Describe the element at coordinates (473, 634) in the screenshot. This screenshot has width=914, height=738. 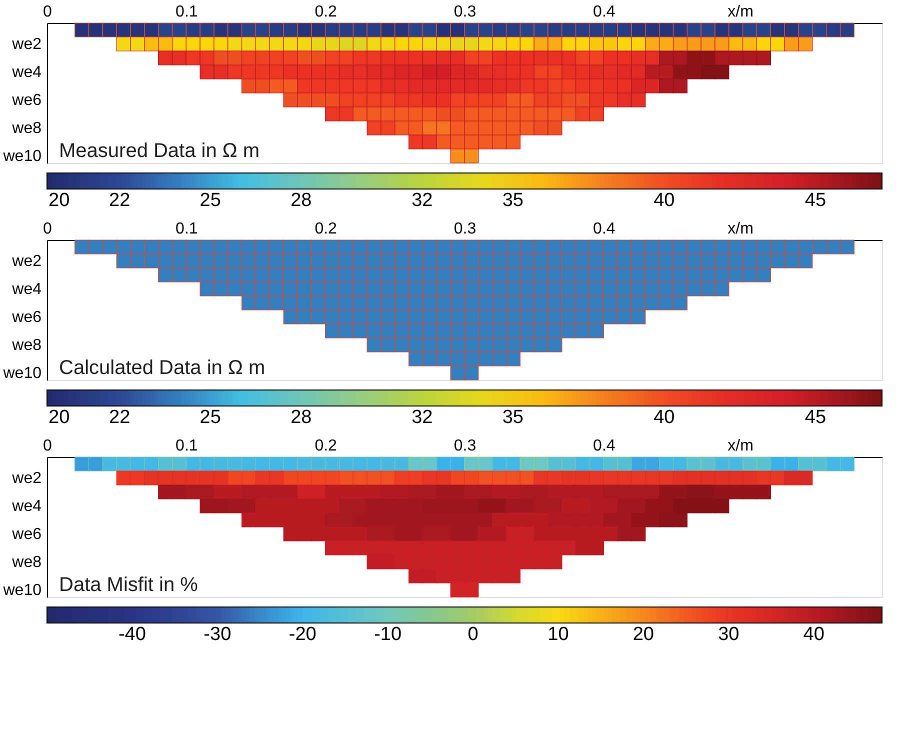
I see `color-bar-label: 0` at that location.